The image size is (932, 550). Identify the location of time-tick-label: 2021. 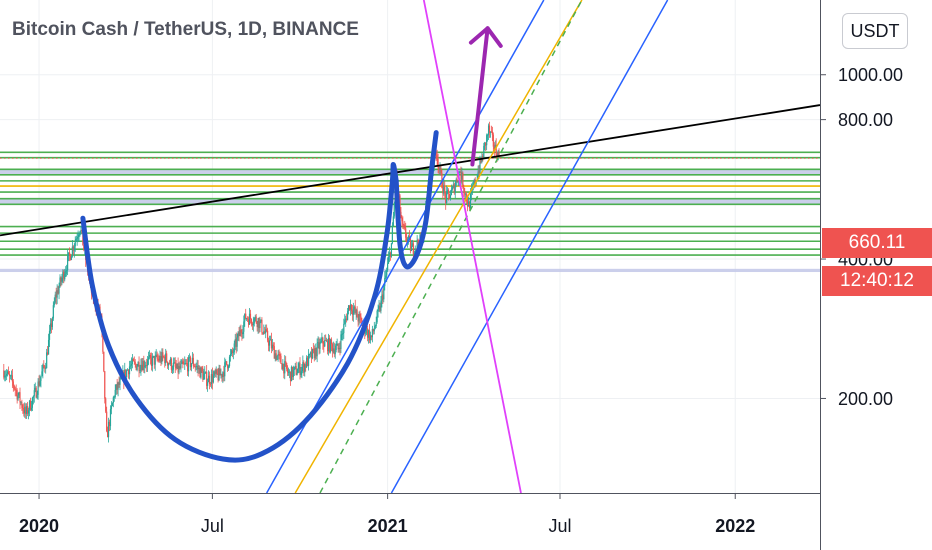
(388, 526).